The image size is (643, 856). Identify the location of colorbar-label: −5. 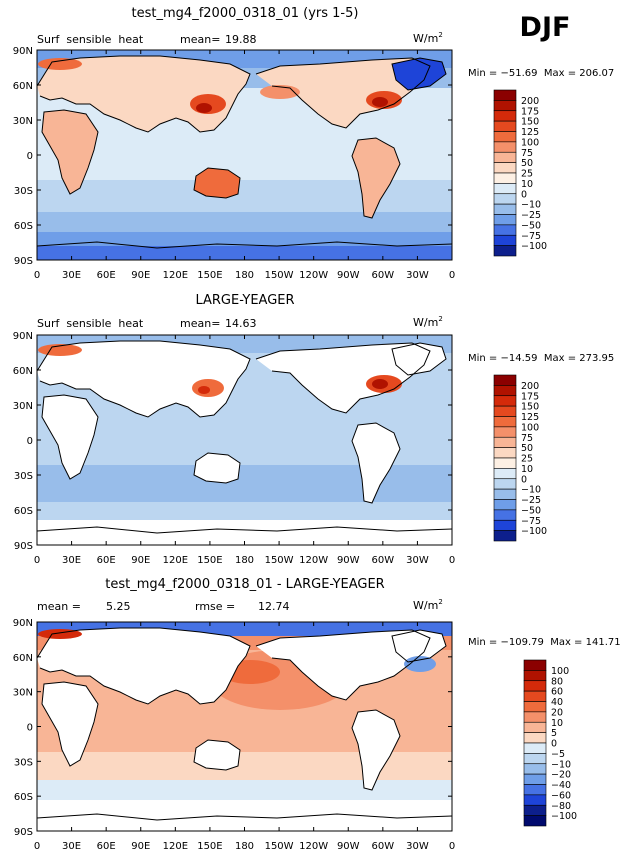
(558, 754).